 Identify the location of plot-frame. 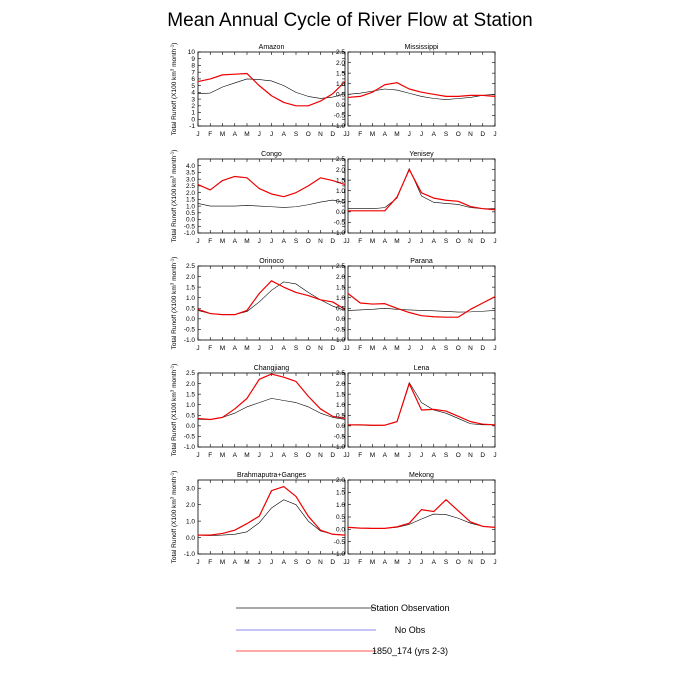
(271, 196).